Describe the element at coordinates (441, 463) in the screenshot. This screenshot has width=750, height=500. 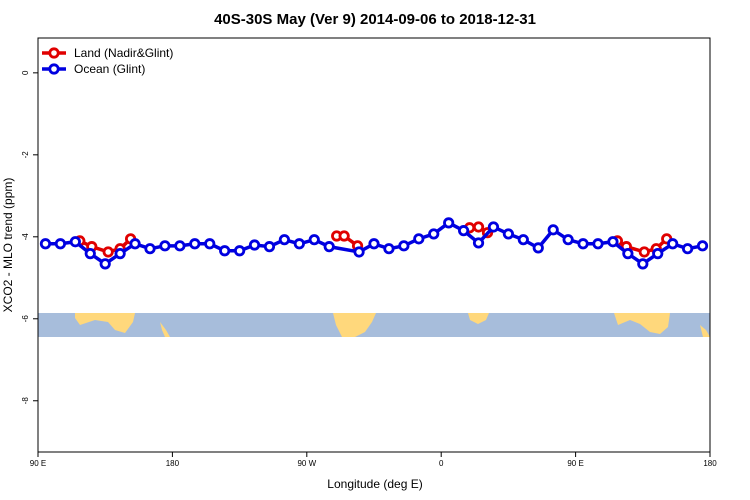
I see `x-tick-label: 0` at that location.